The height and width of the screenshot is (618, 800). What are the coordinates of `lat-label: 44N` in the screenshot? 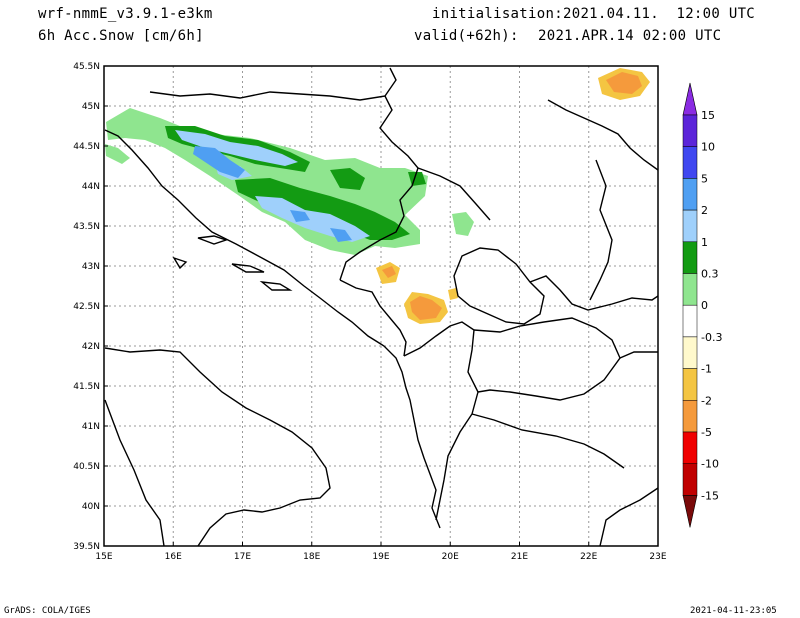 It's located at (91, 187).